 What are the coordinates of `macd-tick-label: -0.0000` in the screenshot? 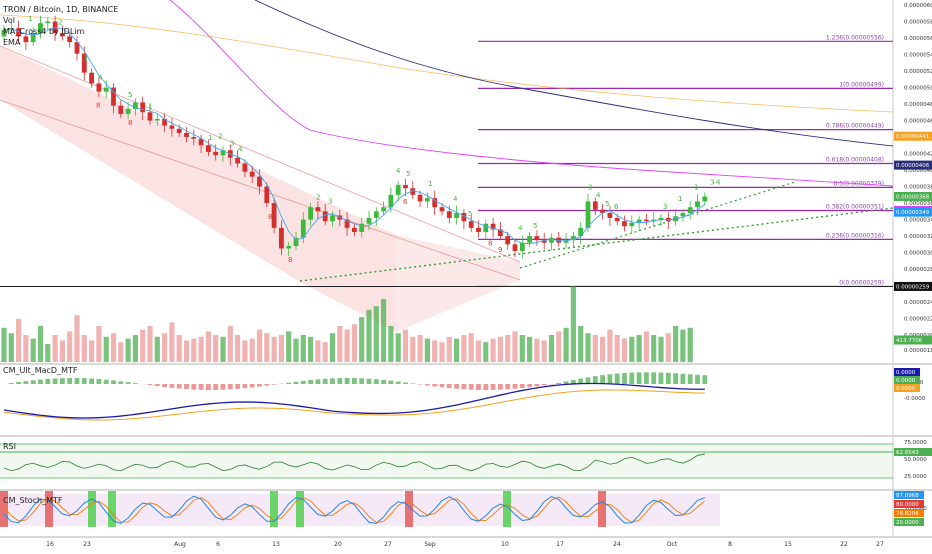 It's located at (915, 399).